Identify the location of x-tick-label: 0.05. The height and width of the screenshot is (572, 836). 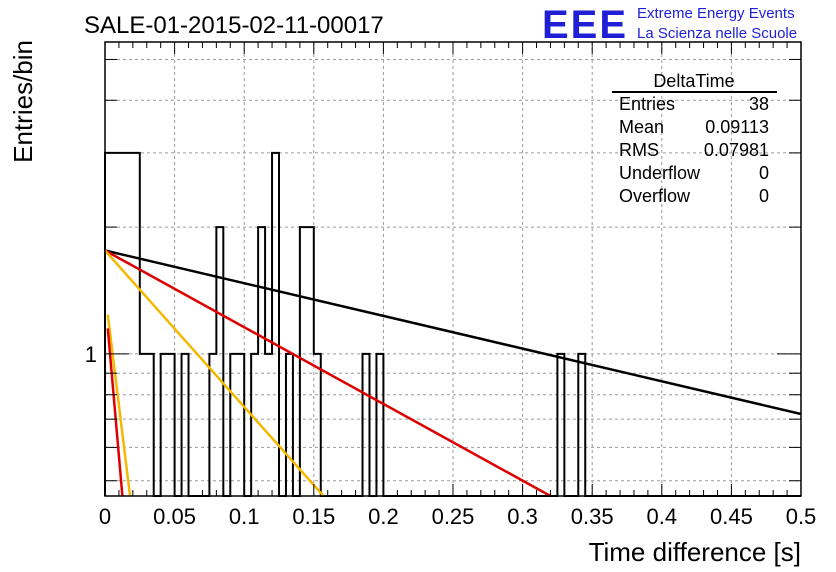
(174, 516).